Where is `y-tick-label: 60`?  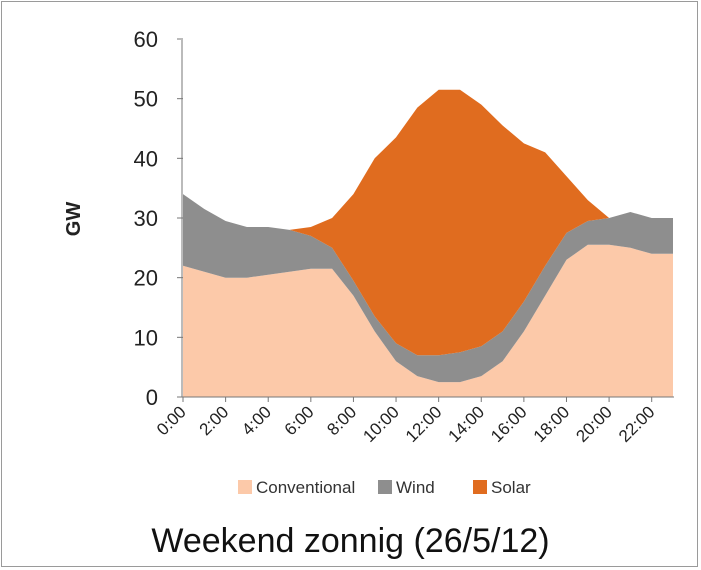
y-tick-label: 60 is located at coordinates (146, 39).